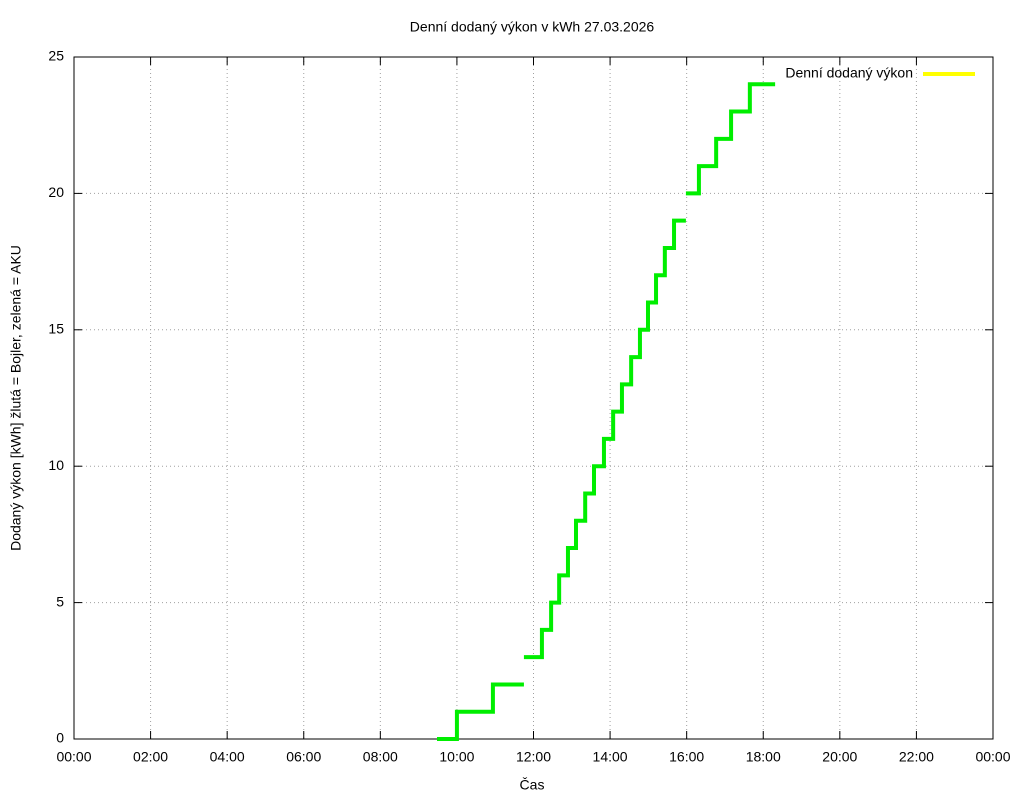 The width and height of the screenshot is (1024, 800). What do you see at coordinates (456, 757) in the screenshot?
I see `x-tick-label: 10:00` at bounding box center [456, 757].